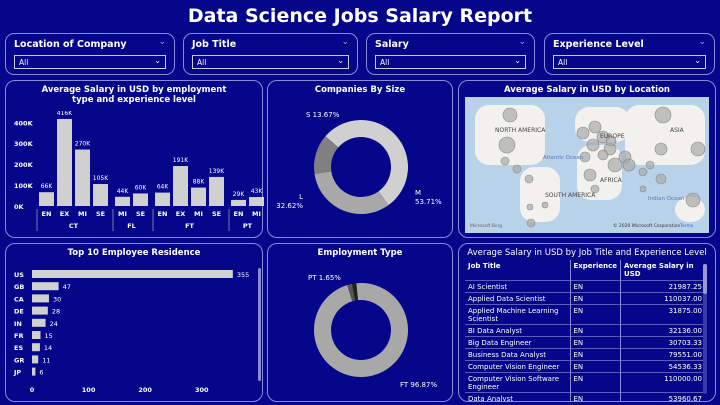 The image size is (720, 405). Describe the element at coordinates (131, 226) in the screenshot. I see `group-label: FL` at that location.